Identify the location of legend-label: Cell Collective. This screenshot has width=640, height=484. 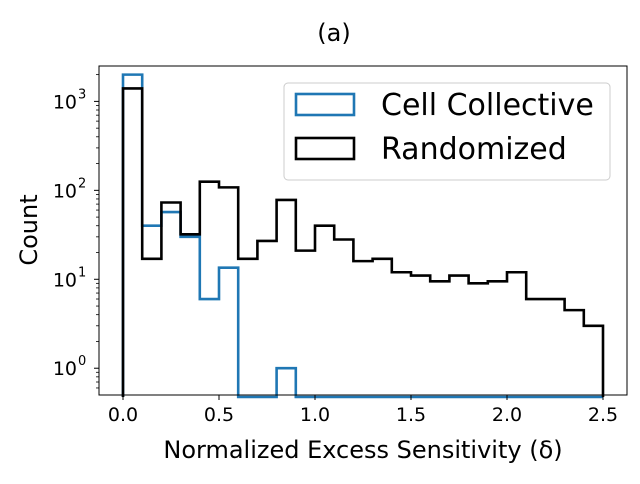
(487, 105).